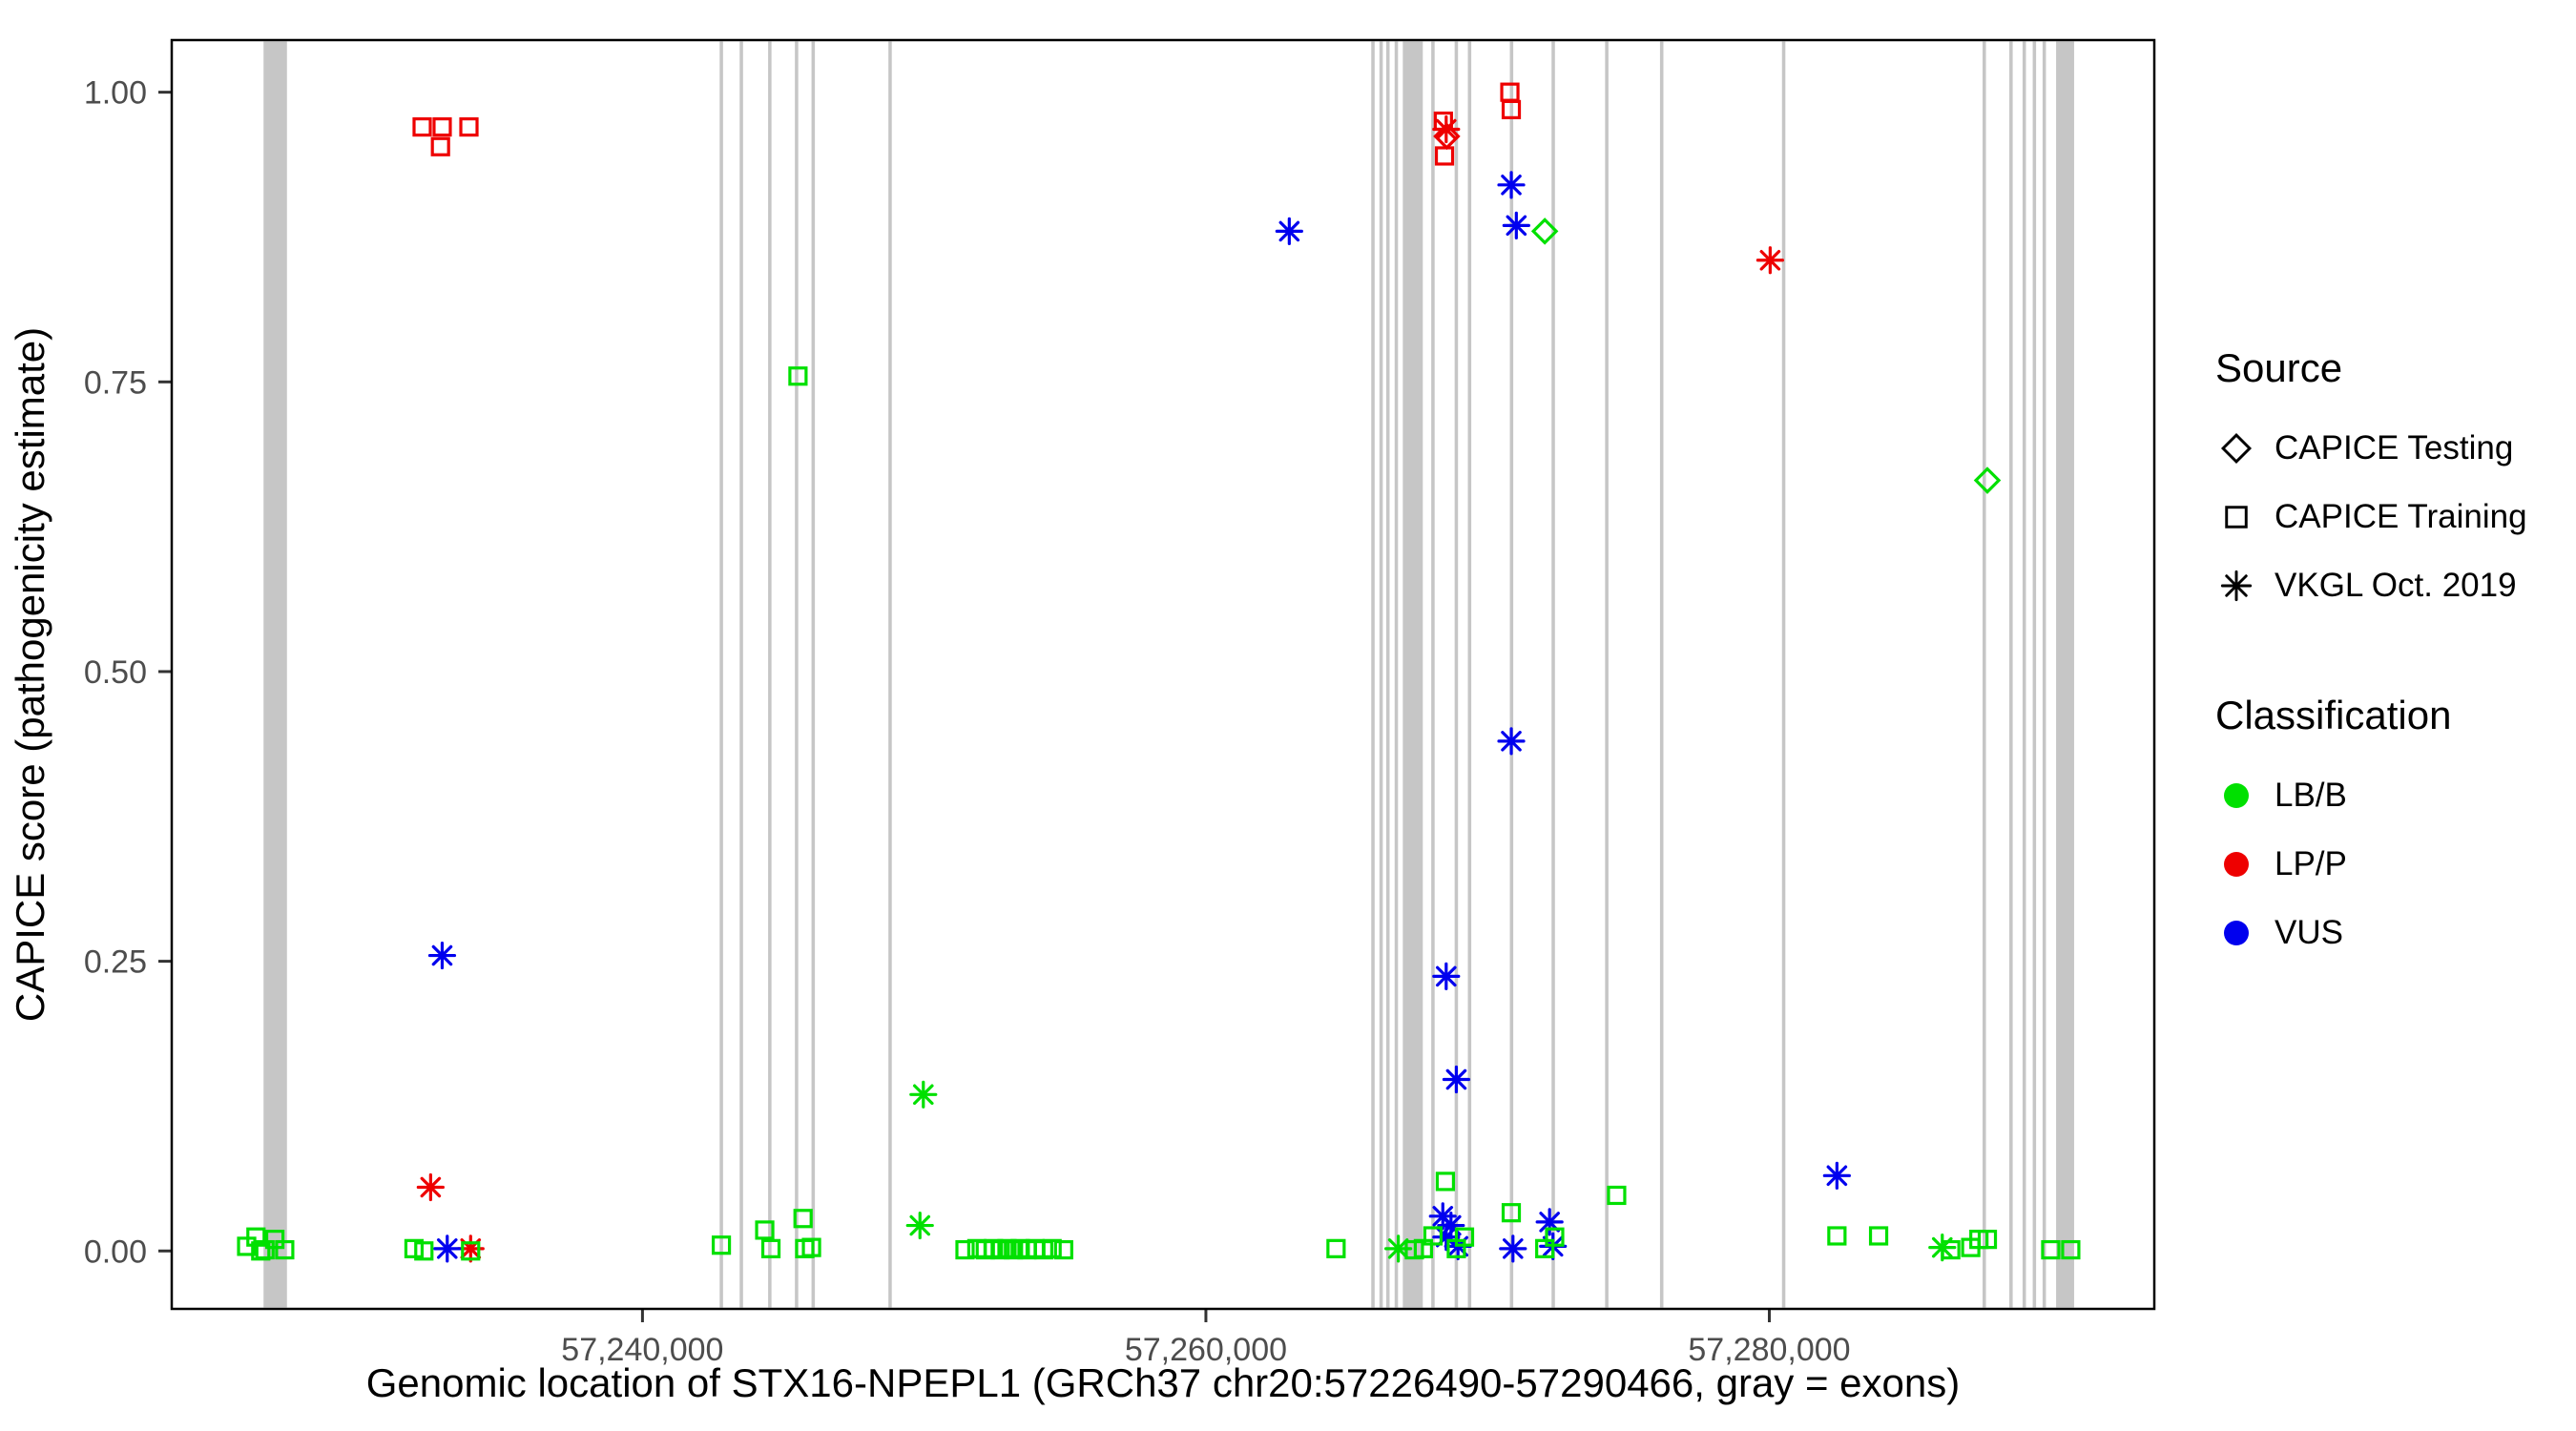 The image size is (2576, 1431). I want to click on classification-legend: Classification LB/B LP/P VUS, so click(2391, 830).